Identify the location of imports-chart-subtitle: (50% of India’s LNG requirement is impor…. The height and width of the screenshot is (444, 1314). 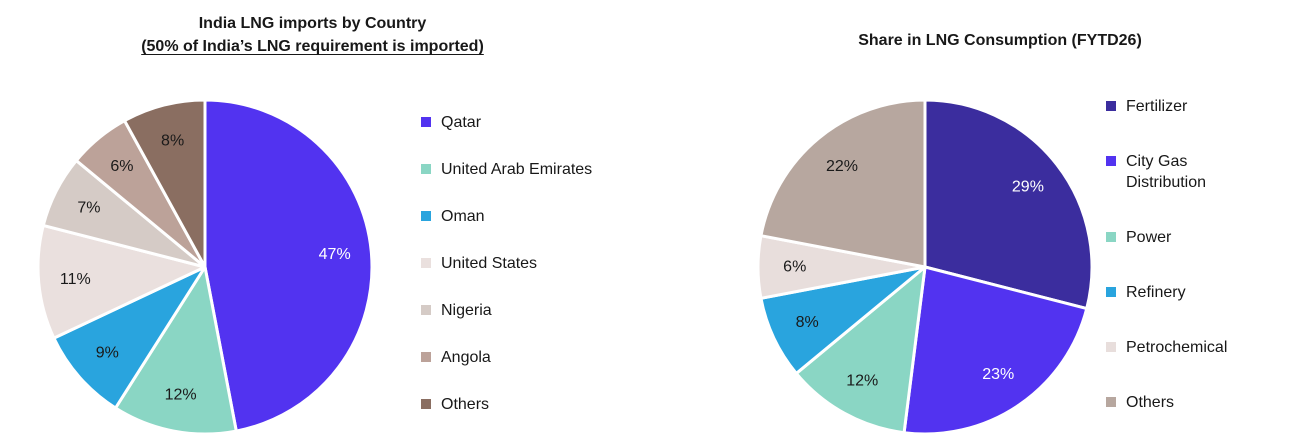
(312, 46).